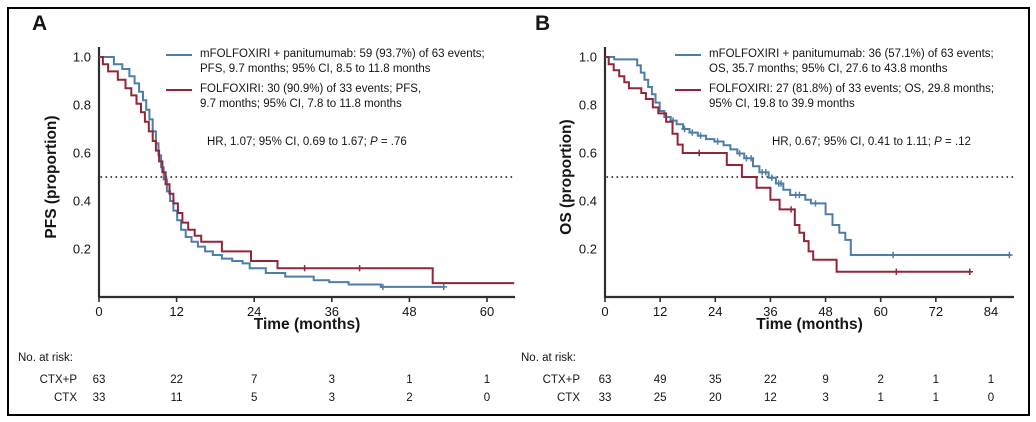  What do you see at coordinates (777, 399) in the screenshot?
I see `at-risk-values-row-ctx: 33 25 20 12 3 1 1 0` at bounding box center [777, 399].